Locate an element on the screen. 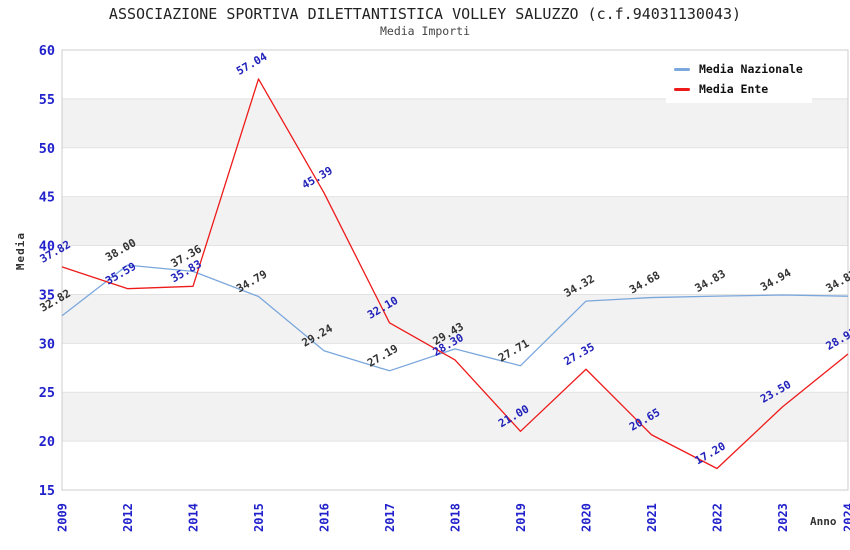  legend-marker-nazionale-icon is located at coordinates (682, 69).